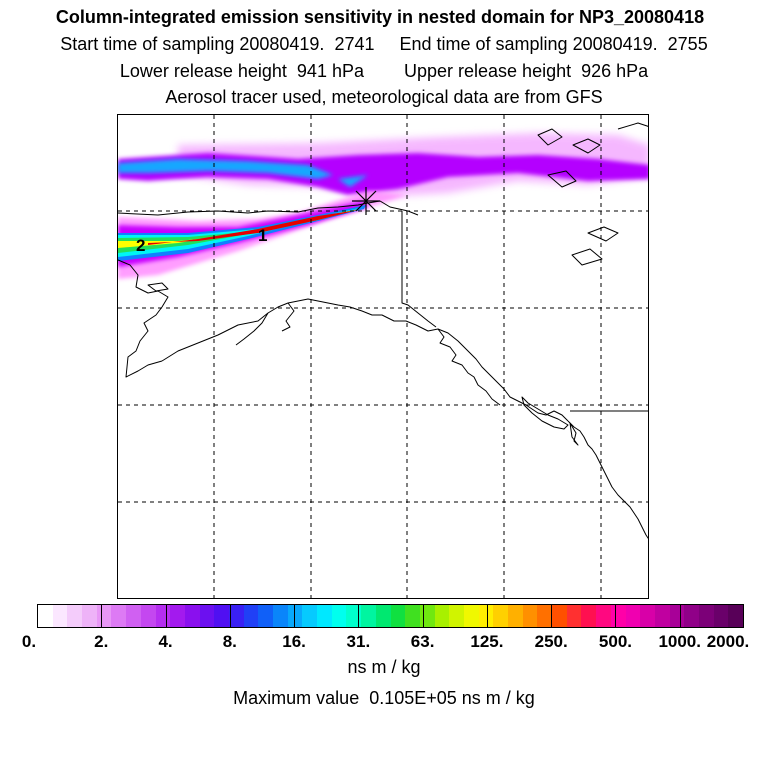 Image resolution: width=768 pixels, height=768 pixels. I want to click on colorbar, so click(390, 616).